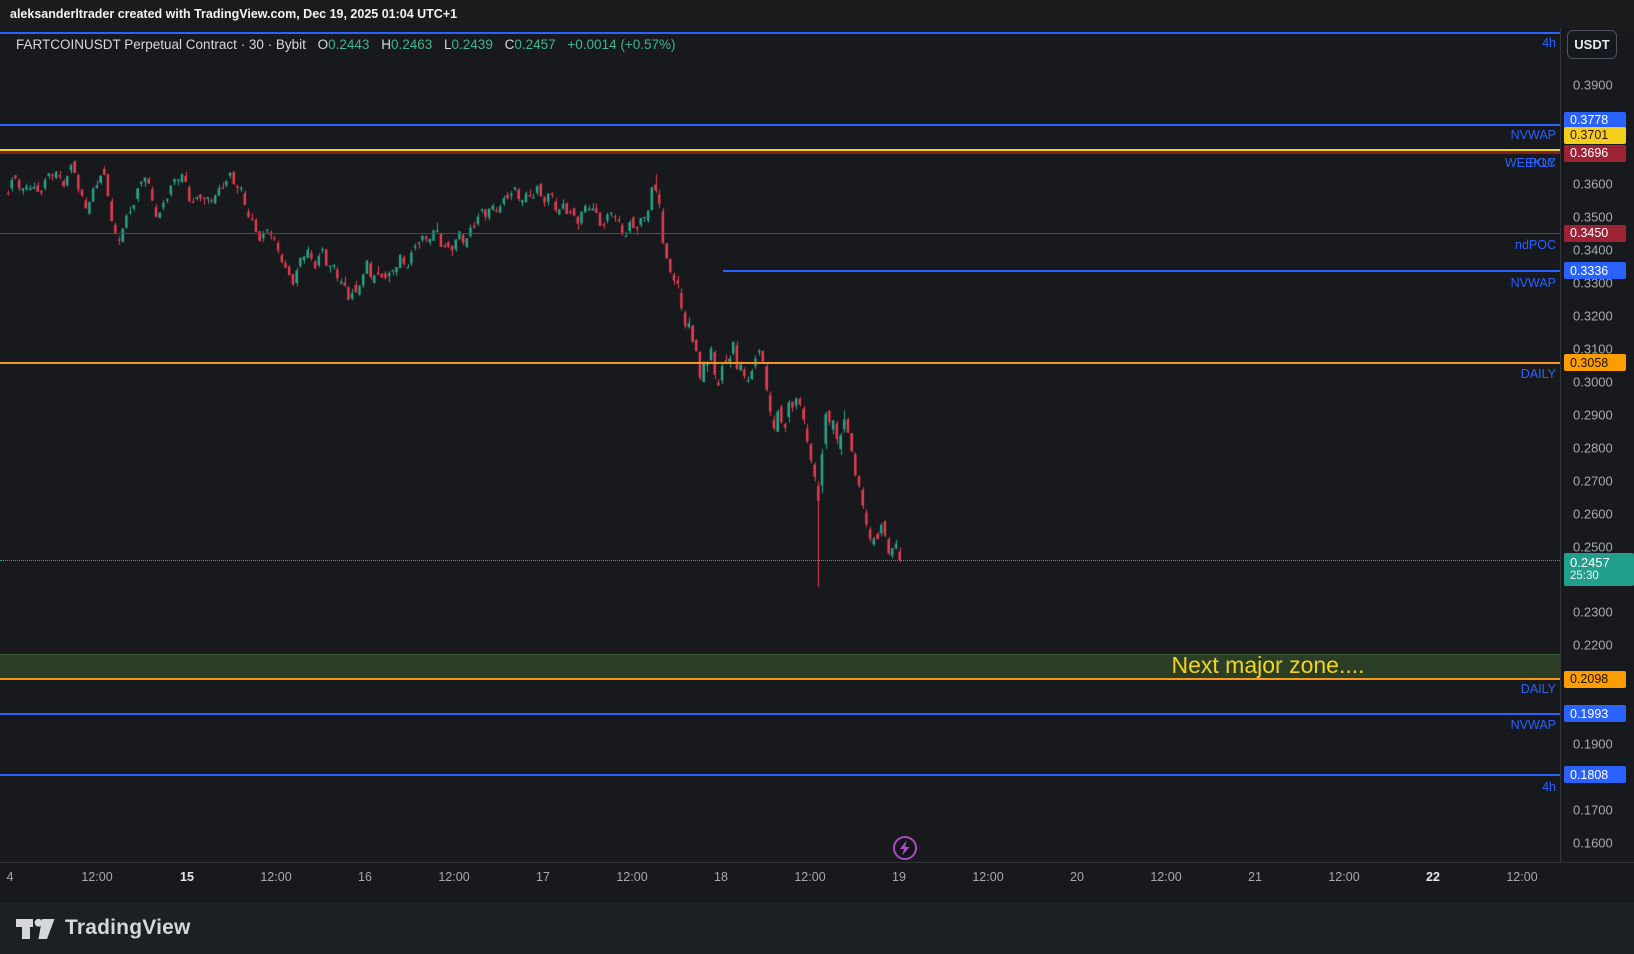  Describe the element at coordinates (1077, 877) in the screenshot. I see `time-tick: 20` at that location.